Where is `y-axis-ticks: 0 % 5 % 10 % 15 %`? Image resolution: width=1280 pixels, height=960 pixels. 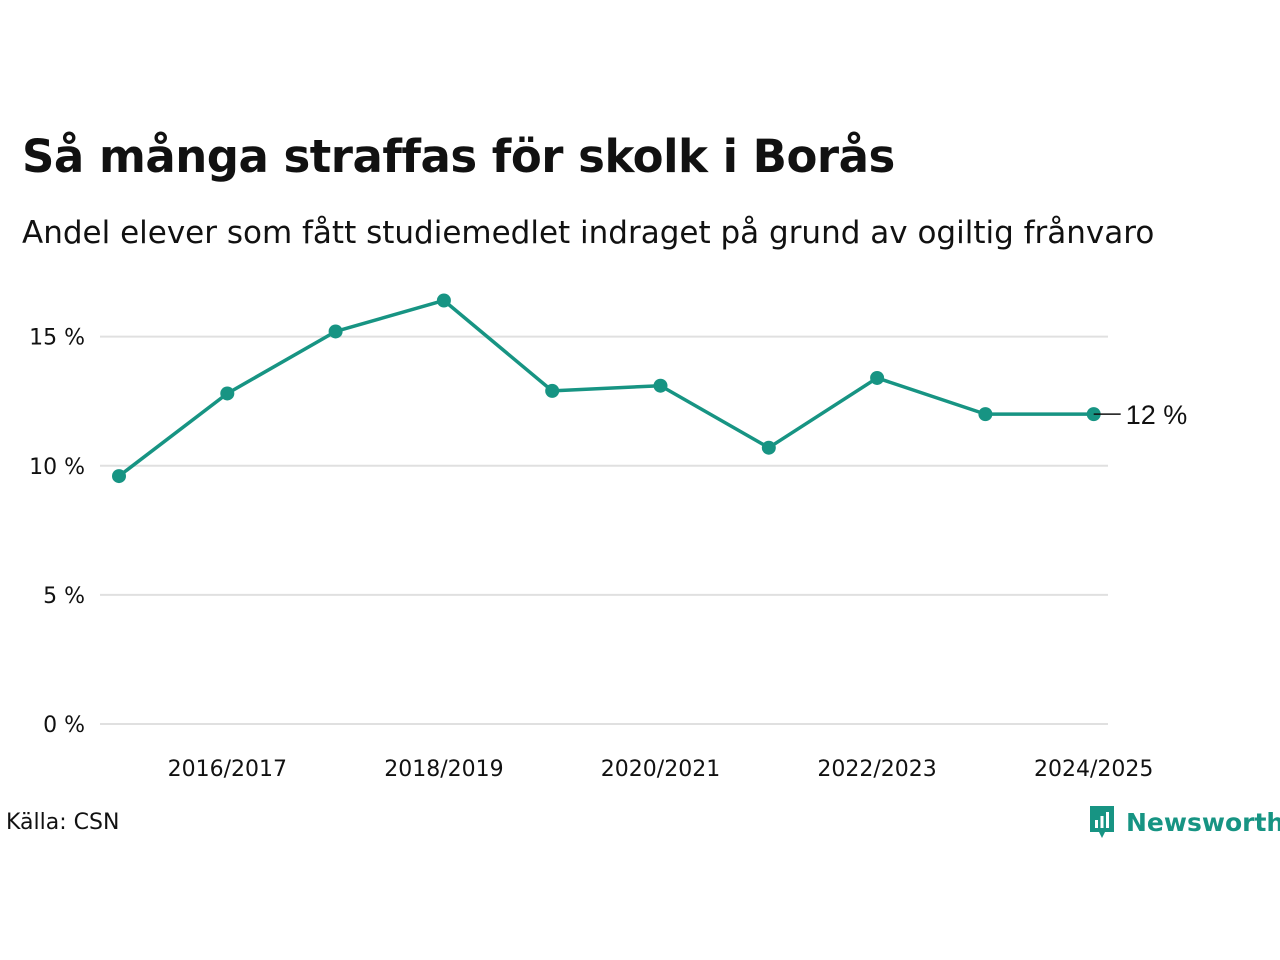 y-axis-ticks: 0 % 5 % 10 % 15 % is located at coordinates (57, 532).